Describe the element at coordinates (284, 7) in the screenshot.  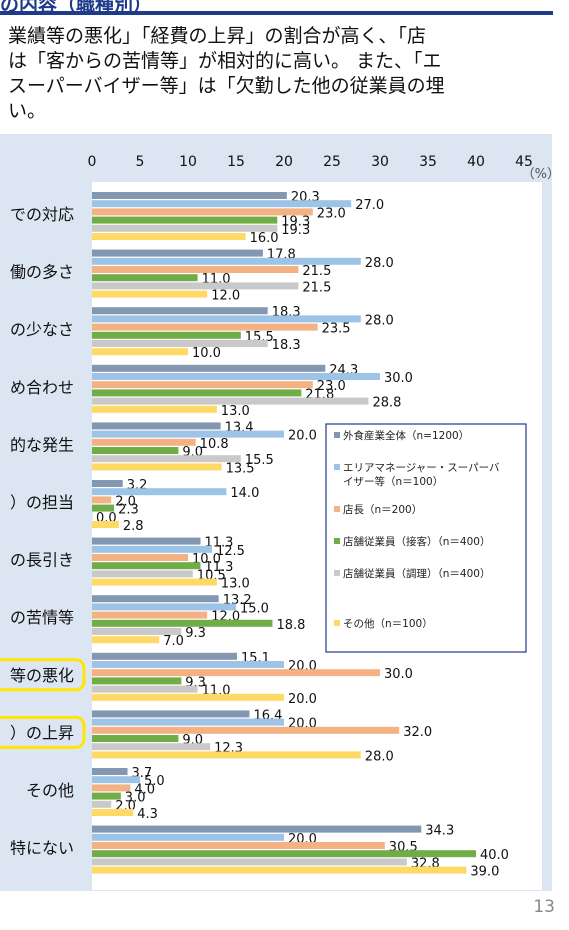
I see `top-bar` at that location.